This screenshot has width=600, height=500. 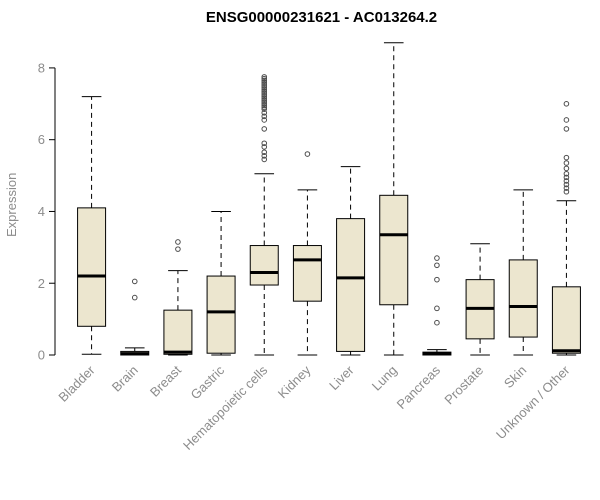 I want to click on box-group-gastric: Gastric, so click(x=211, y=306).